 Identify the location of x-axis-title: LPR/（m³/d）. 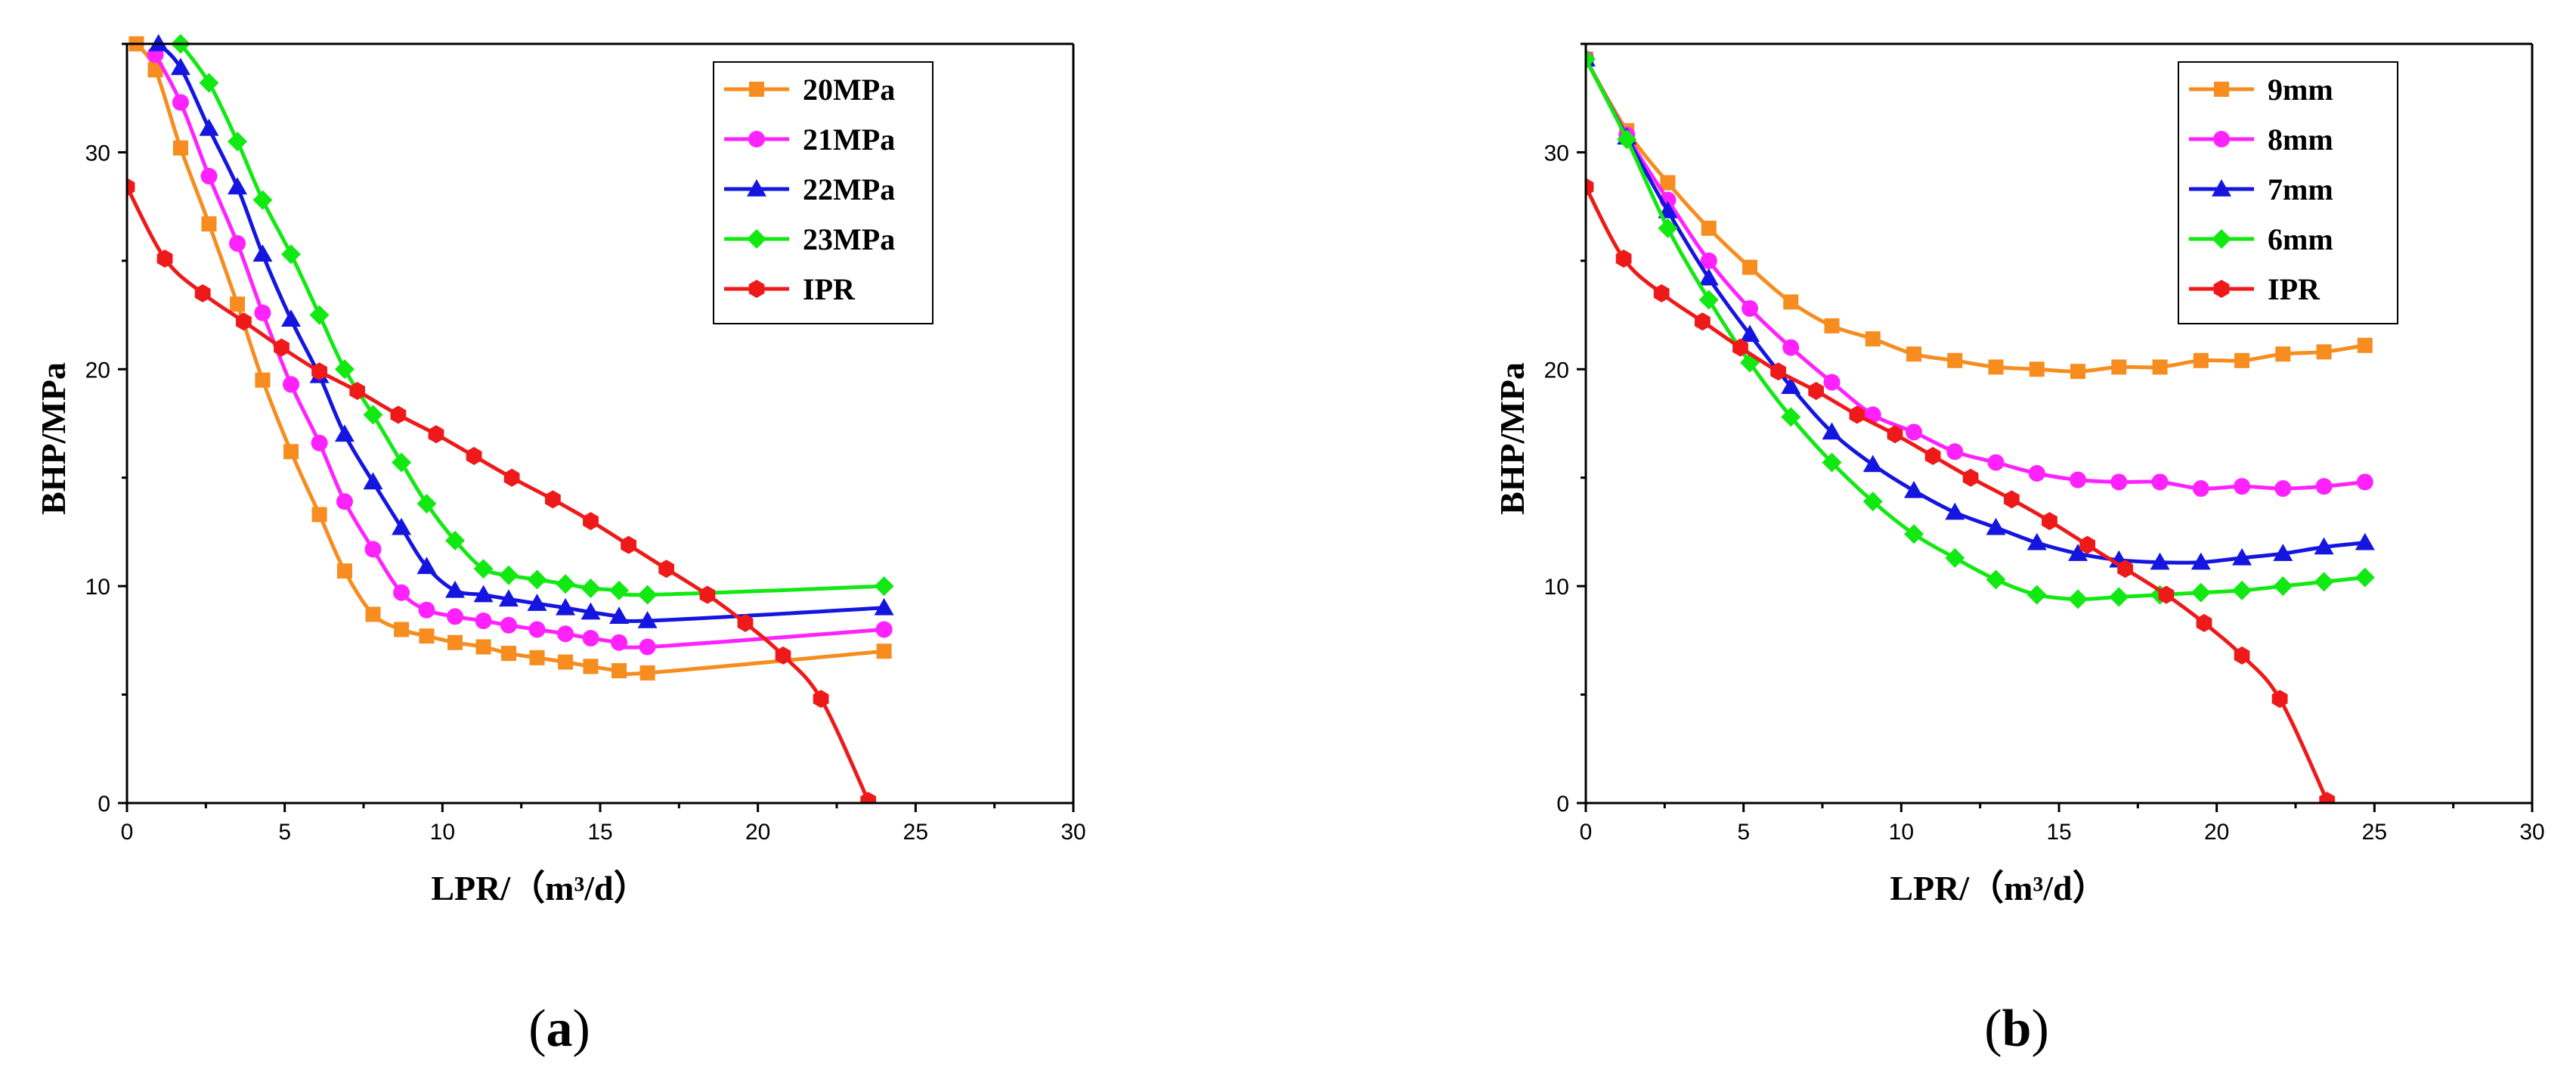
(539, 888).